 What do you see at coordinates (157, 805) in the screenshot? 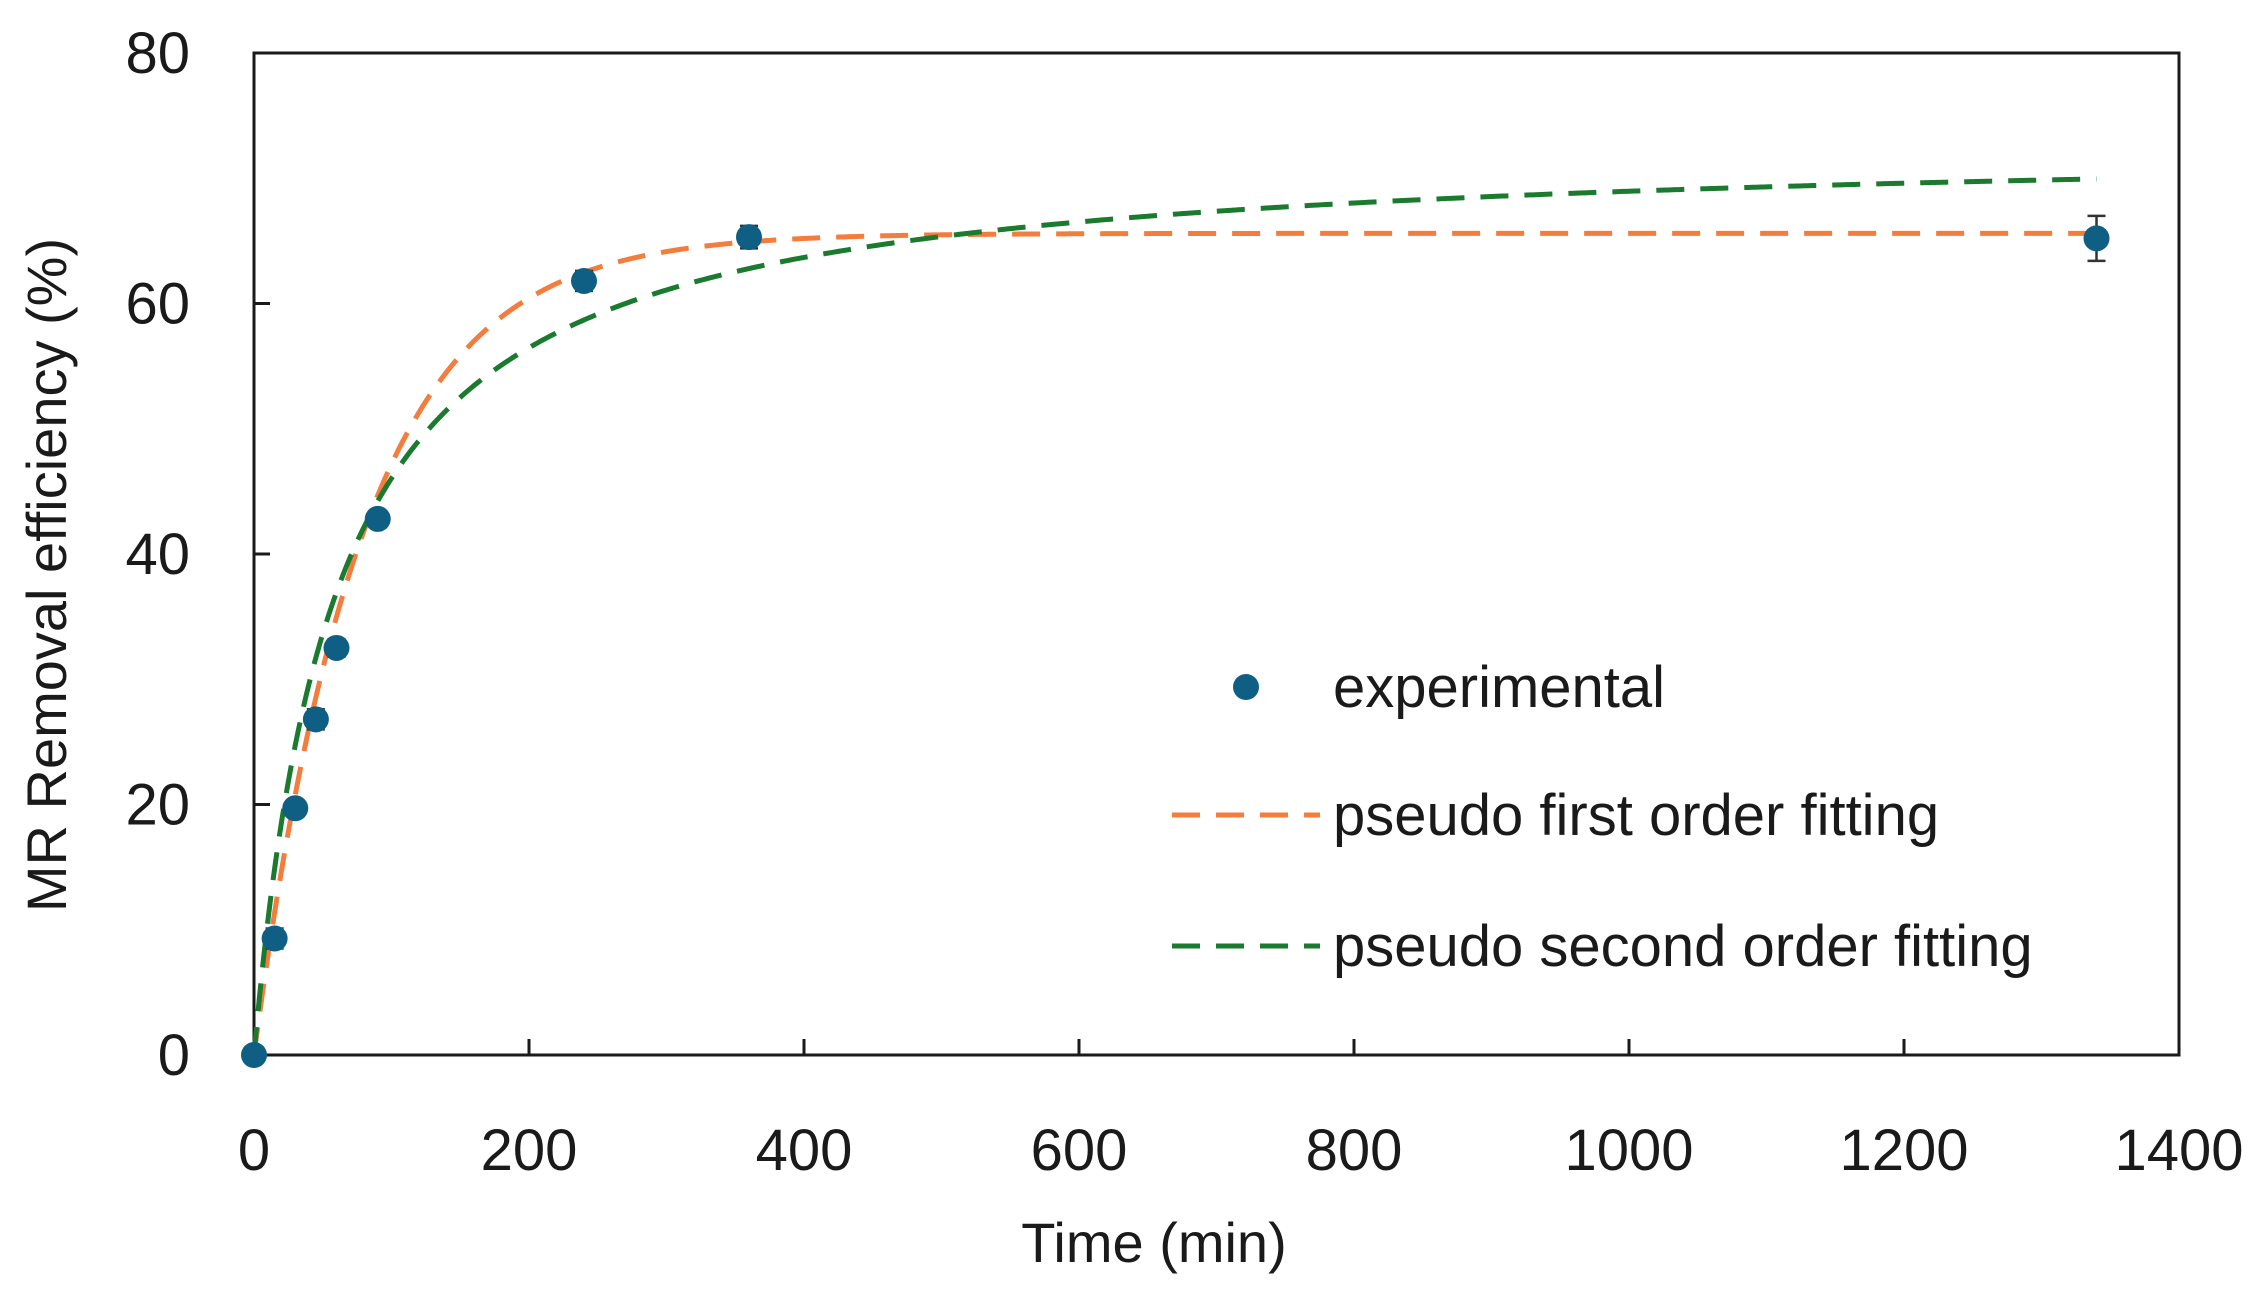
I see `y-tick-label: 20` at bounding box center [157, 805].